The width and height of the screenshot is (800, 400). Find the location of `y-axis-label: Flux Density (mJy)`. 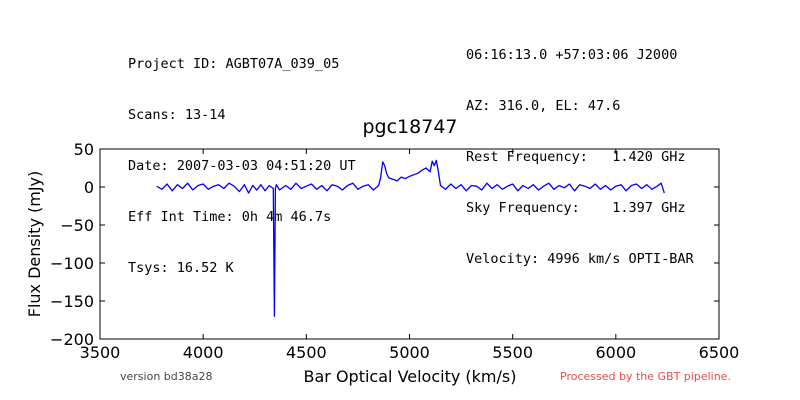

y-axis-label: Flux Density (mJy) is located at coordinates (34, 244).